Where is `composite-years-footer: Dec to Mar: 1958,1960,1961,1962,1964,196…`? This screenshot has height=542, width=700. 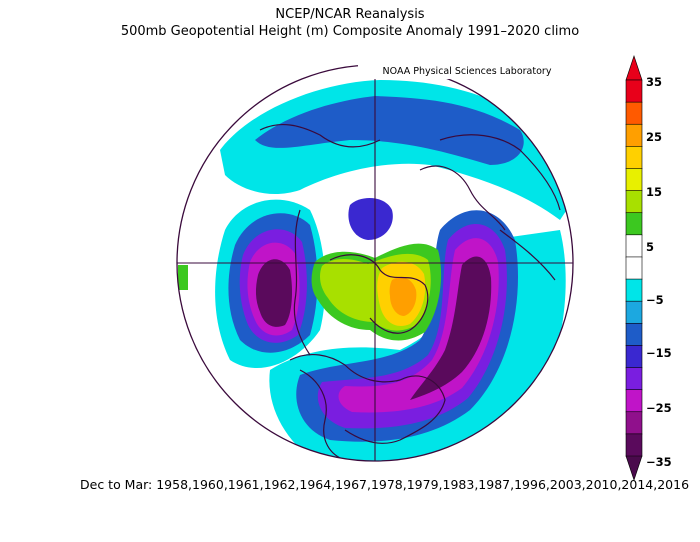
composite-years-footer: Dec to Mar: 1958,1960,1961,1962,1964,196… is located at coordinates (385, 484).